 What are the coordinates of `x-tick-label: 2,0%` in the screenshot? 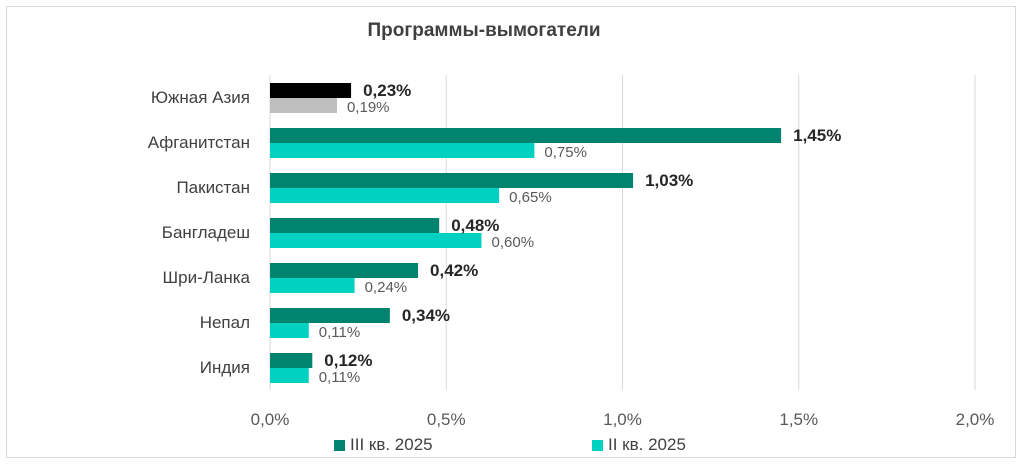 It's located at (975, 419).